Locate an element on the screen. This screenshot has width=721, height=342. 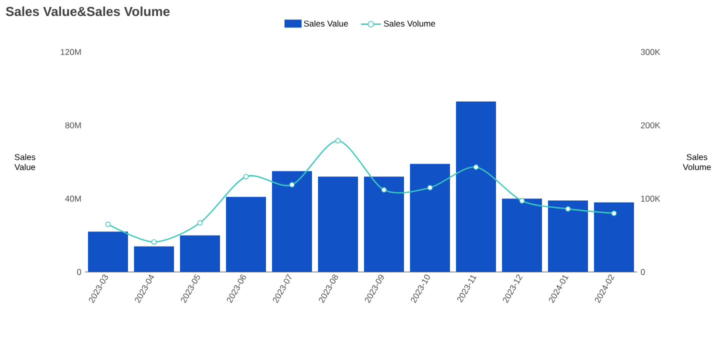
y-tick-label: 120M is located at coordinates (70, 51).